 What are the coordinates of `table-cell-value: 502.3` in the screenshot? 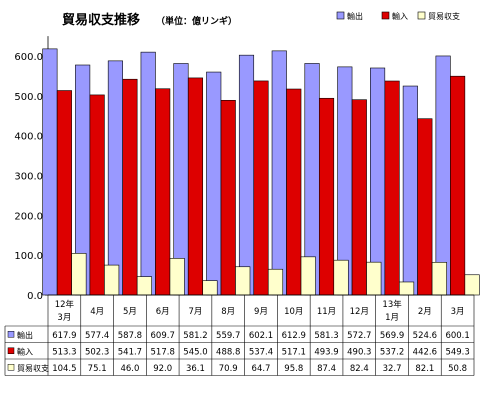 It's located at (97, 352).